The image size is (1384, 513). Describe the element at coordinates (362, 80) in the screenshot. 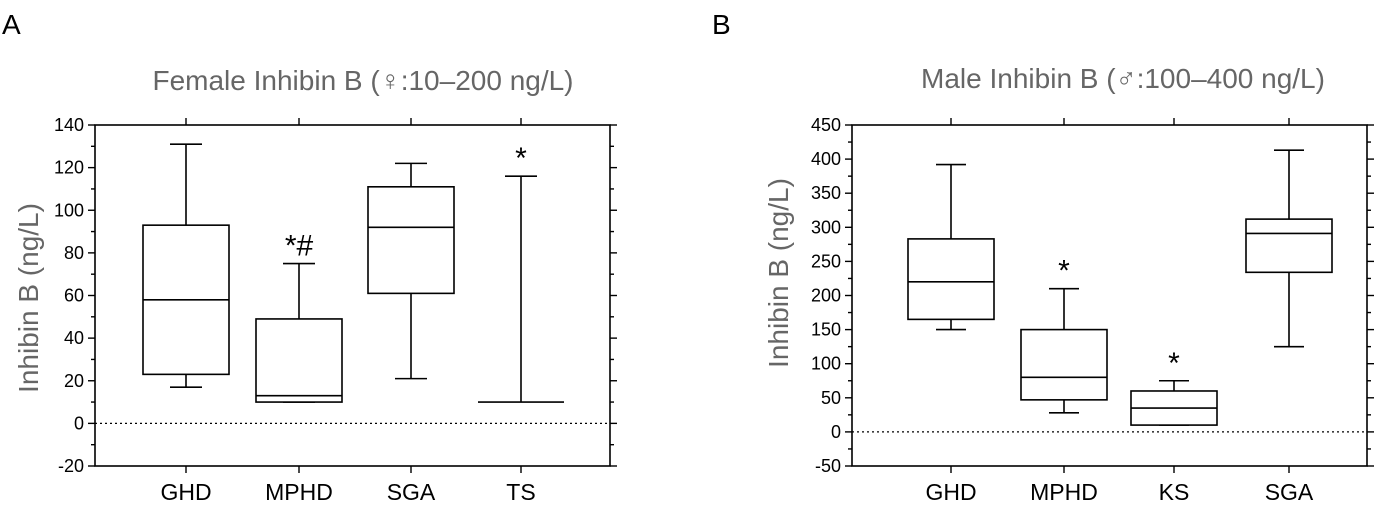

I see `chart-title: Female Inhibin B (♀:10–200 ng/L)` at that location.